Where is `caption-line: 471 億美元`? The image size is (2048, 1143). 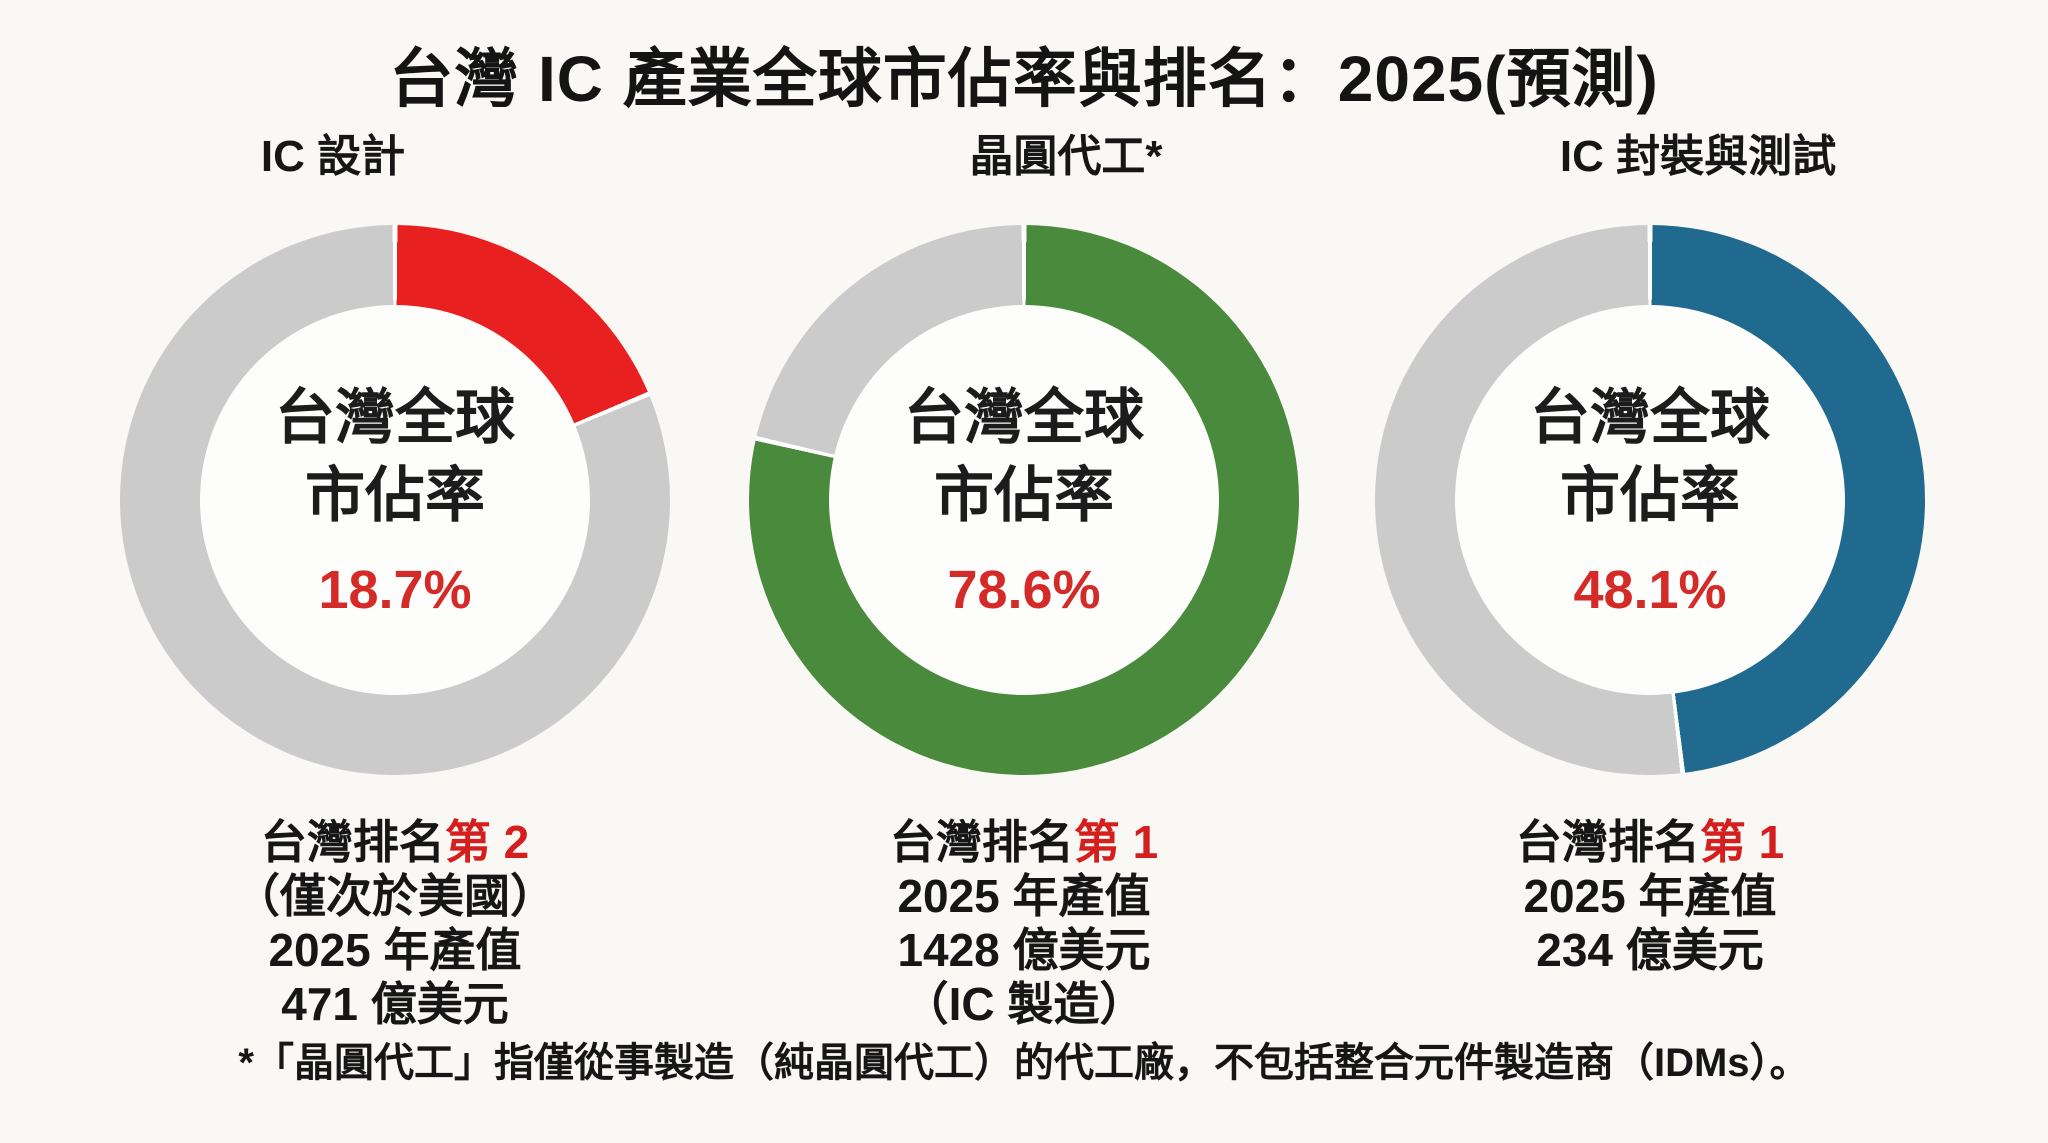
caption-line: 471 億美元 is located at coordinates (395, 1004).